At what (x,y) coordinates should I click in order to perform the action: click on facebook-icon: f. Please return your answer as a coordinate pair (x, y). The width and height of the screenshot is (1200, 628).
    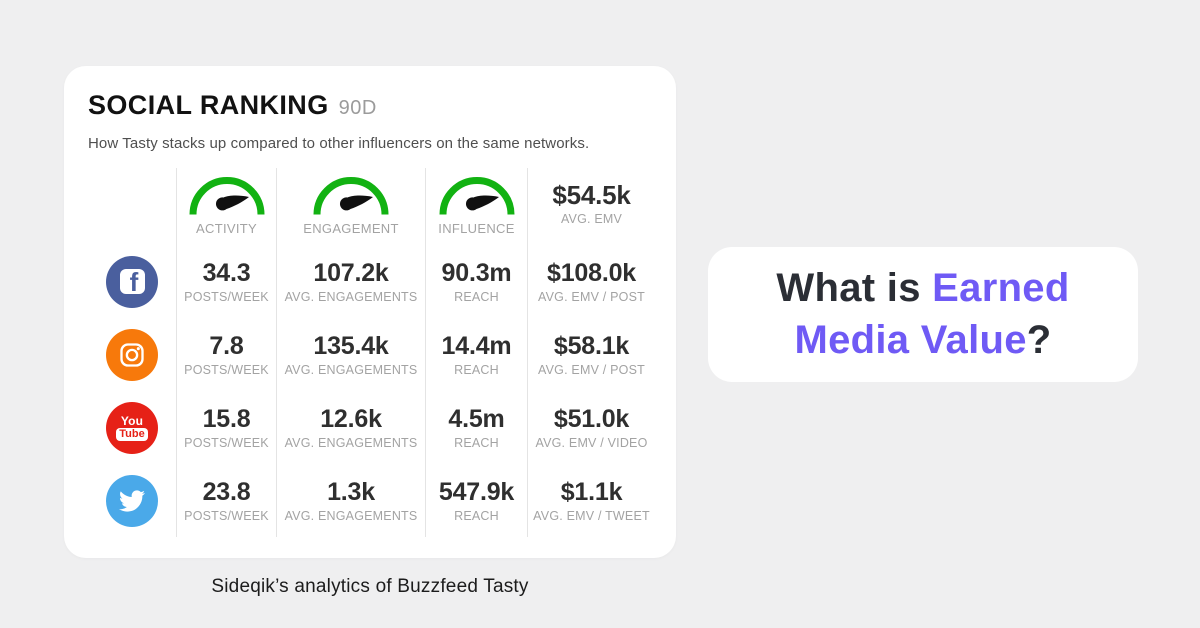
    Looking at the image, I should click on (132, 281).